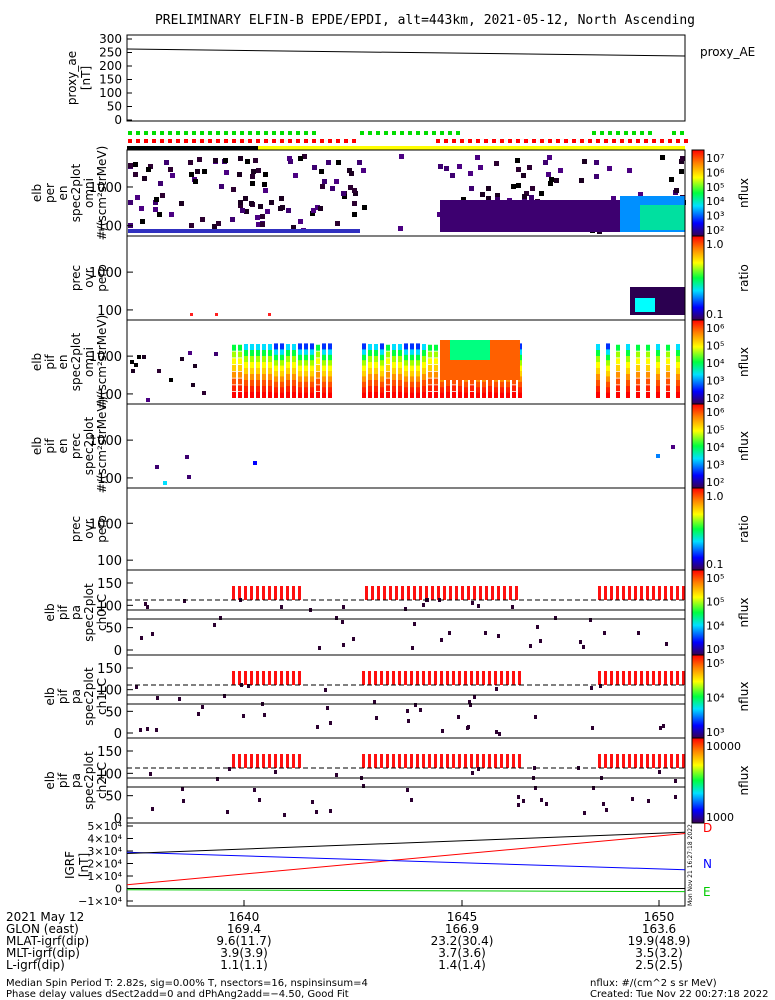  I want to click on time-axis-row-value: 3.7(3.6), so click(462, 953).